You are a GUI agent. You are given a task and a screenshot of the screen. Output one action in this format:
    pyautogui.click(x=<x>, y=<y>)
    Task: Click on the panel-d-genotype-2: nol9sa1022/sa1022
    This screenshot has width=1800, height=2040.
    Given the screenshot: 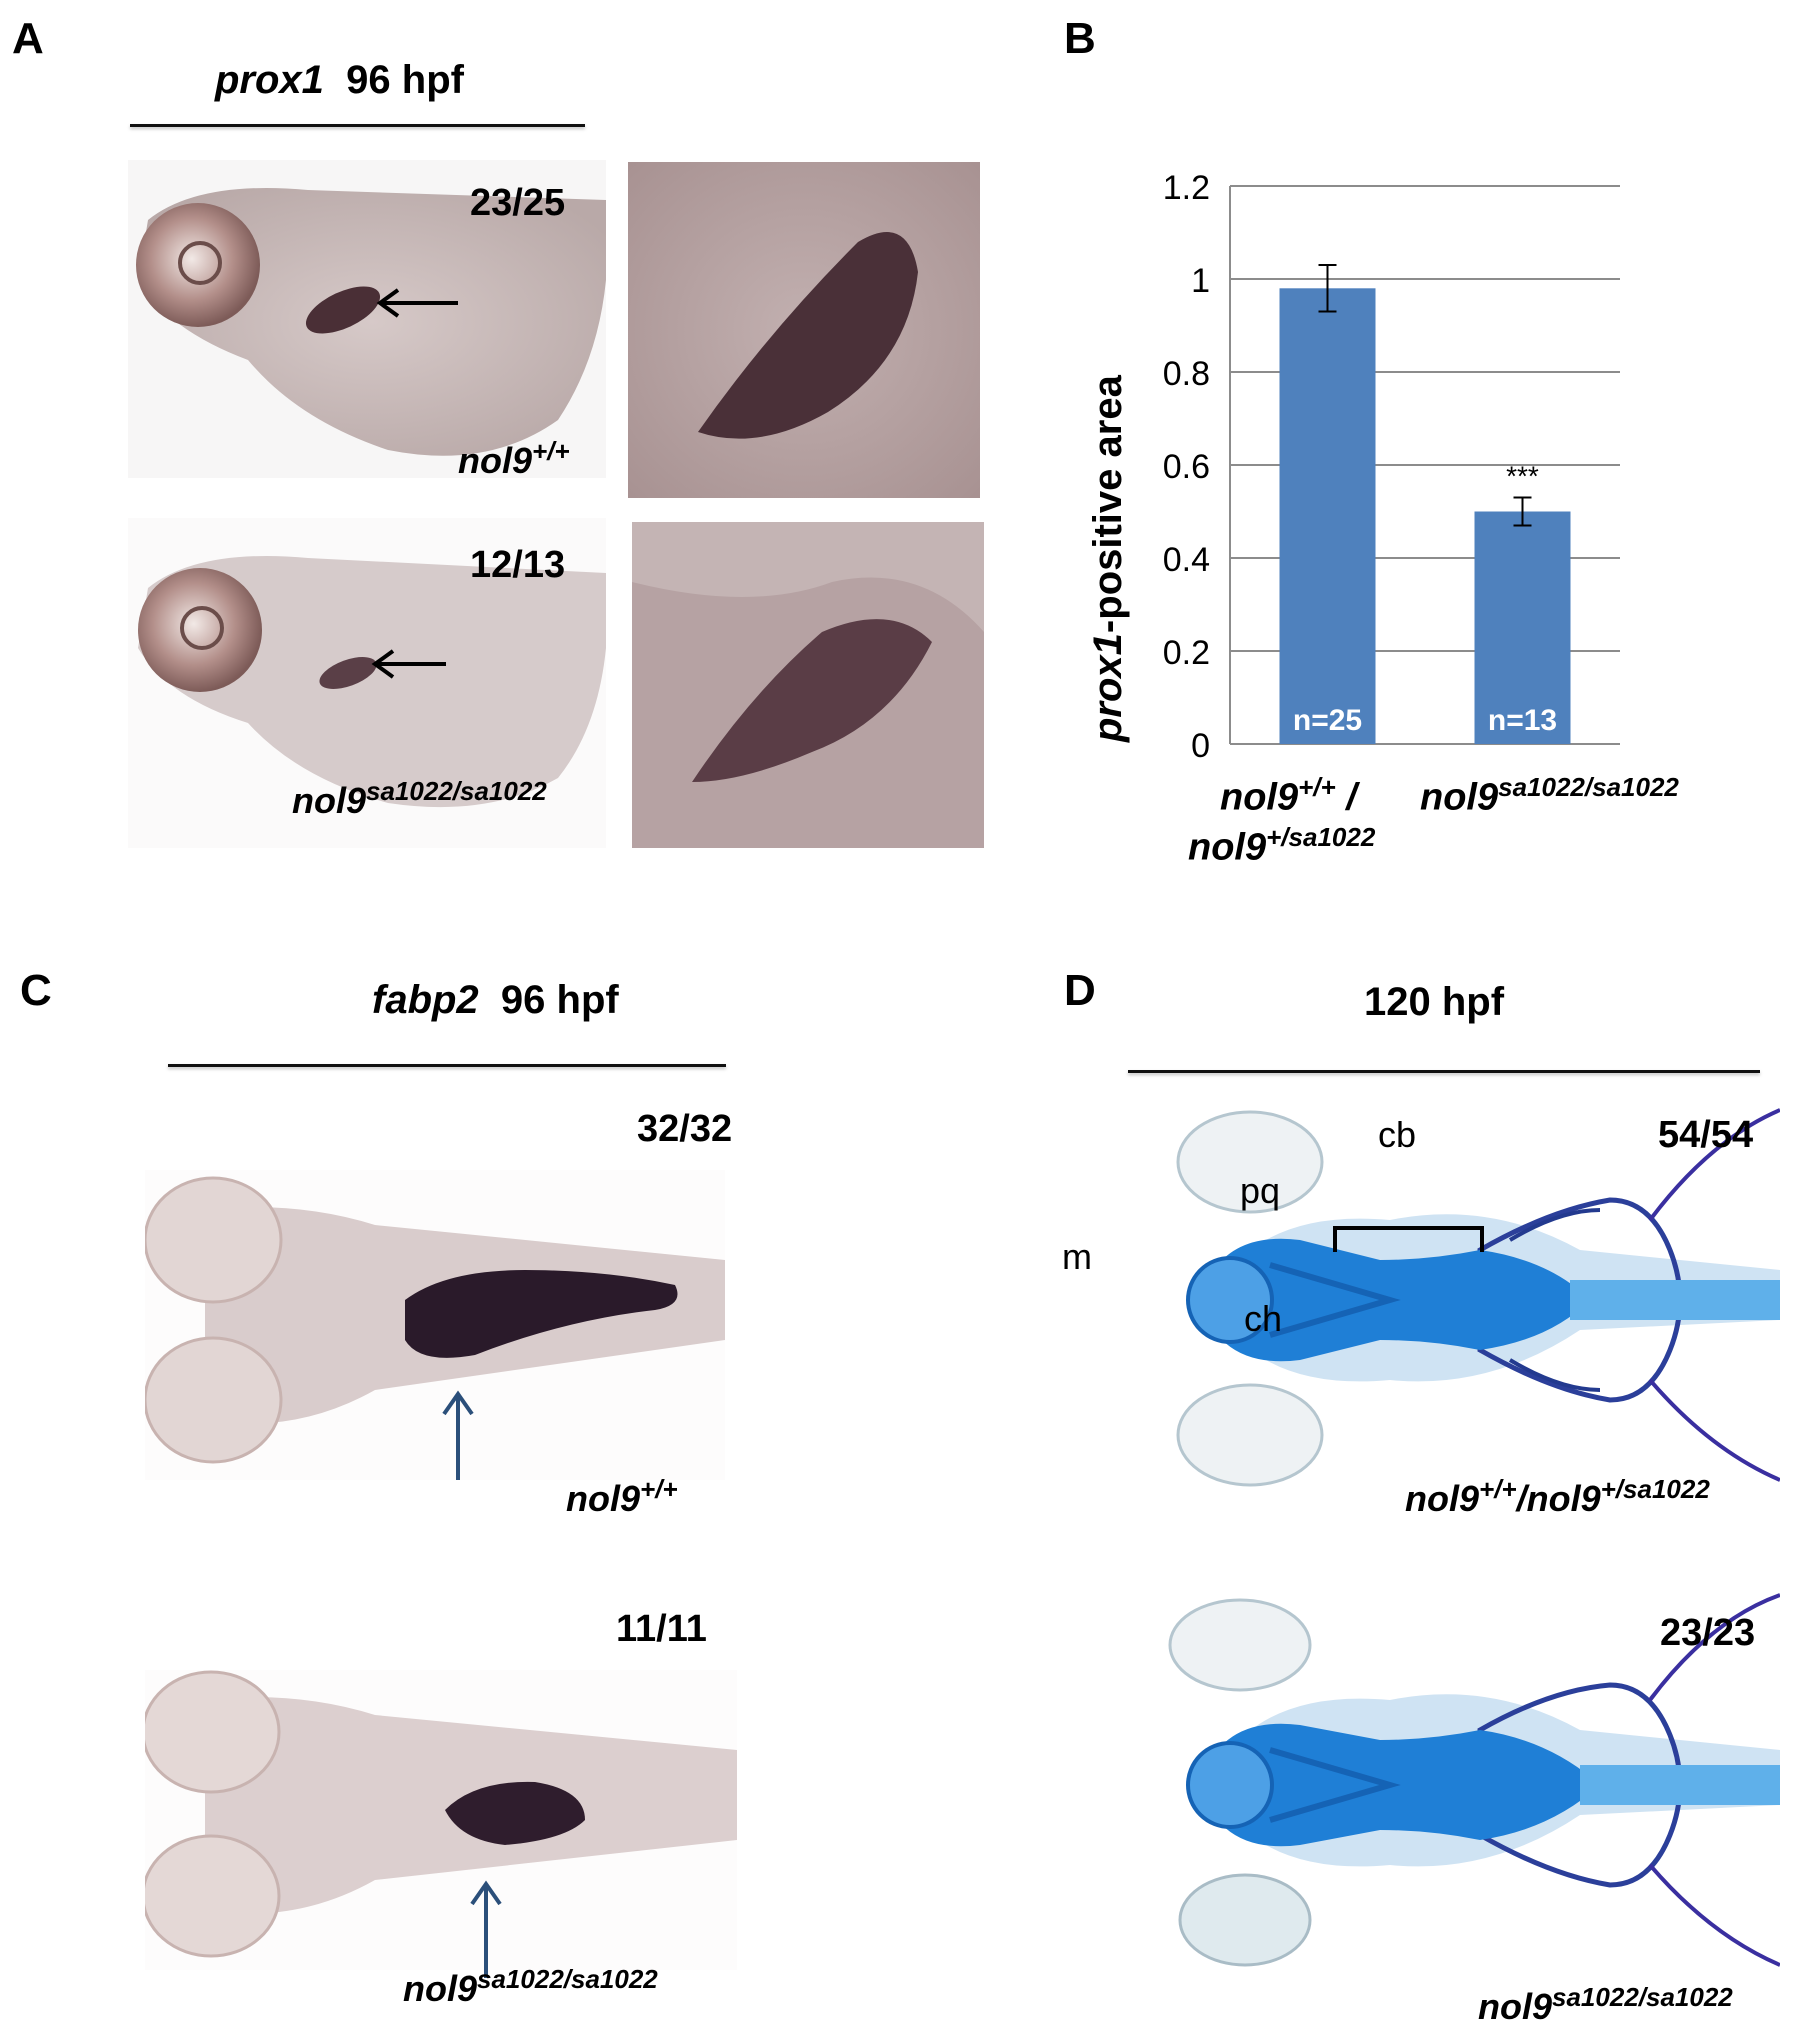 What is the action you would take?
    pyautogui.click(x=1605, y=2005)
    